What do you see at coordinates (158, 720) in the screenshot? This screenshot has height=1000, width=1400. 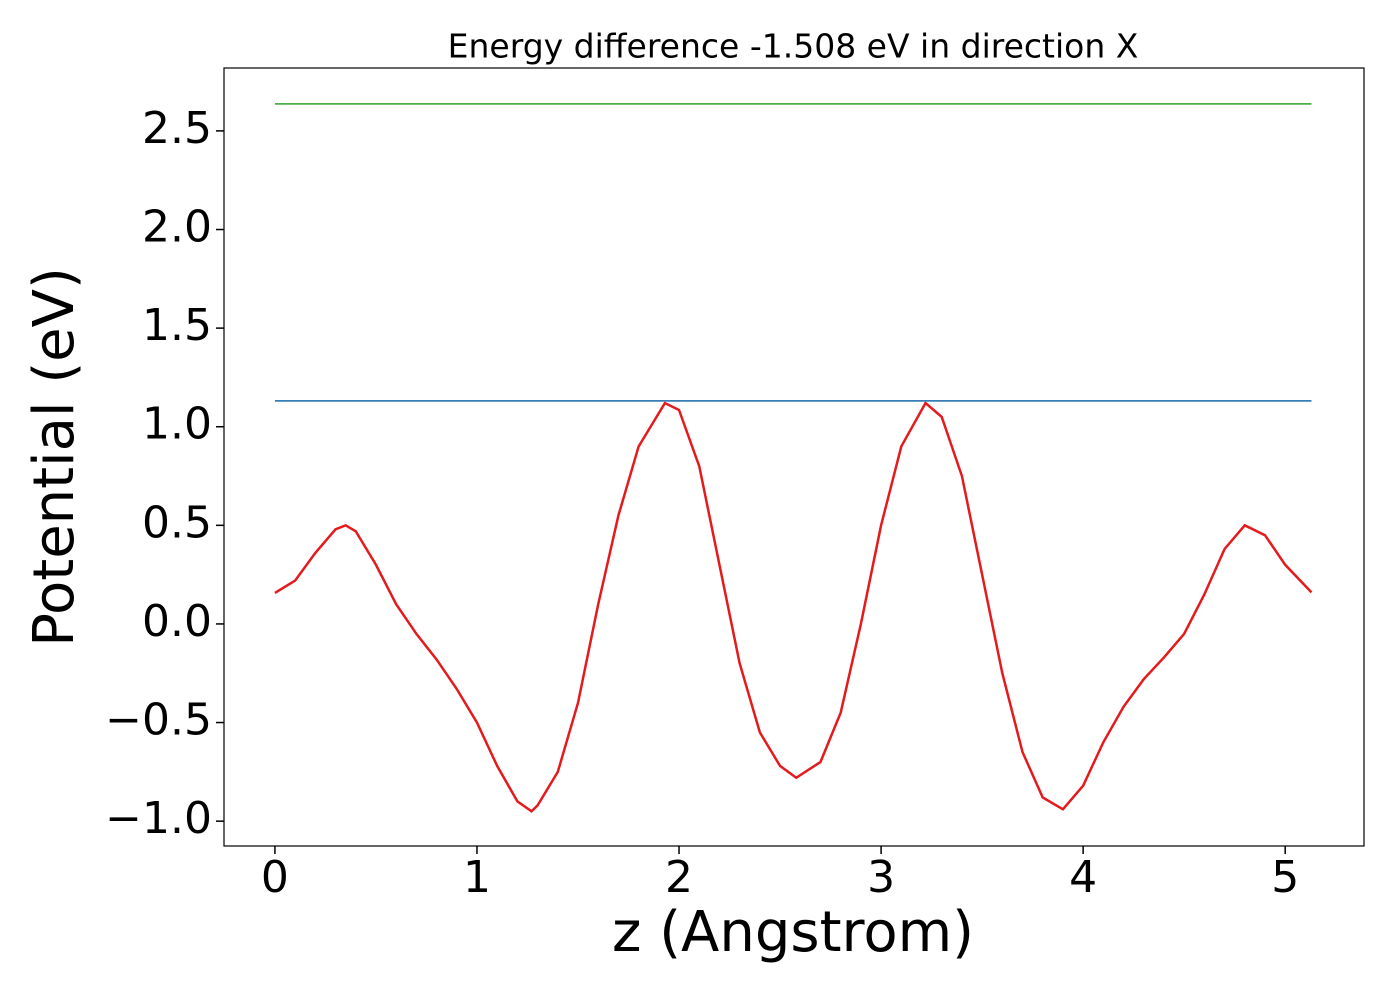 I see `y-tick-label: −0.5` at bounding box center [158, 720].